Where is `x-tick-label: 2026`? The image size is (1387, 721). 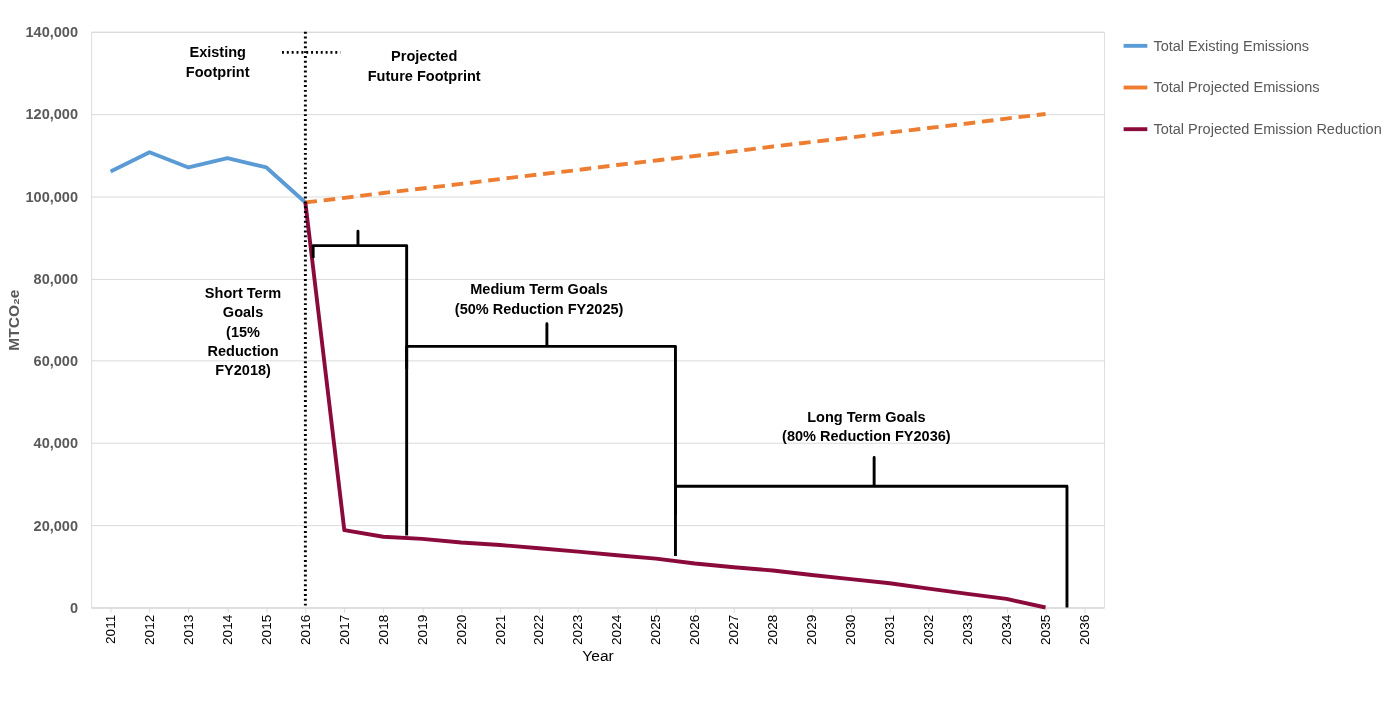
x-tick-label: 2026 is located at coordinates (695, 629).